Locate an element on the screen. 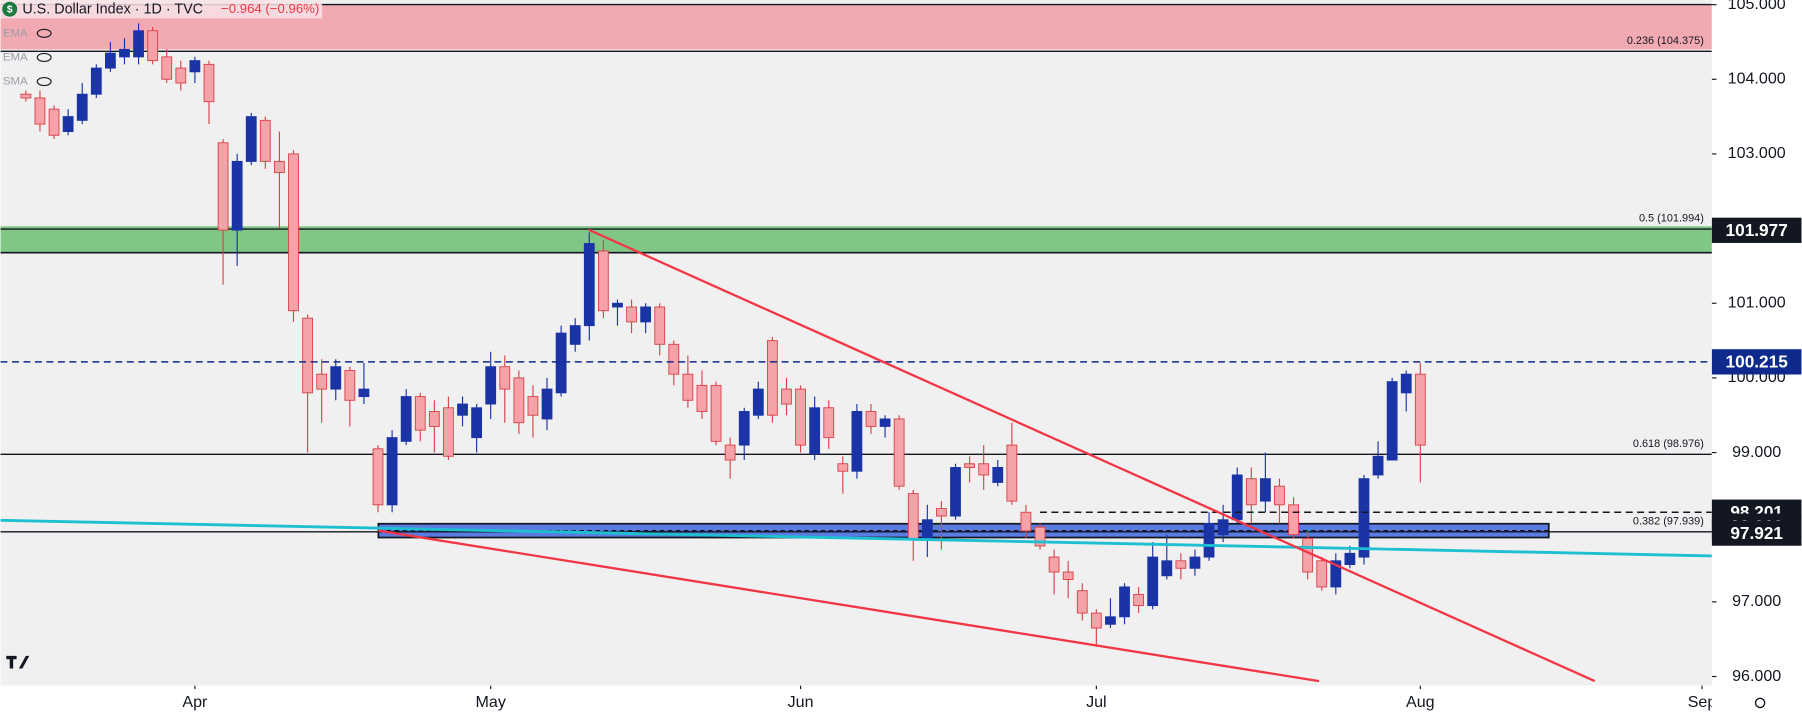 Image resolution: width=1802 pixels, height=719 pixels. price-badge-label: 97.921 is located at coordinates (1756, 533).